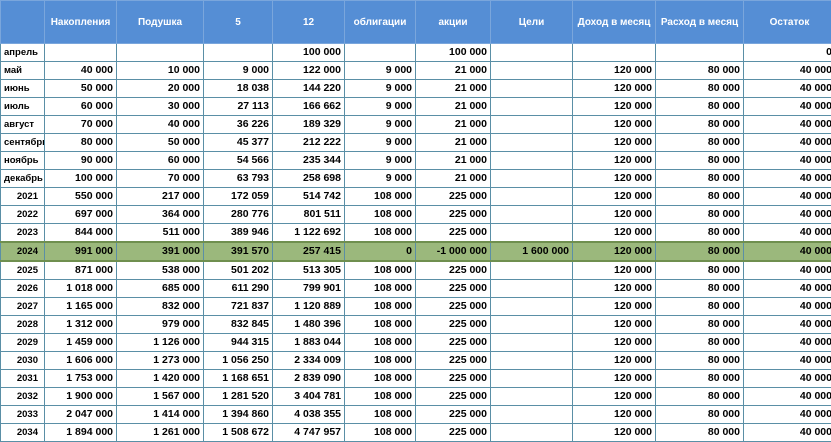 The width and height of the screenshot is (831, 442). I want to click on cell: 10 000, so click(160, 71).